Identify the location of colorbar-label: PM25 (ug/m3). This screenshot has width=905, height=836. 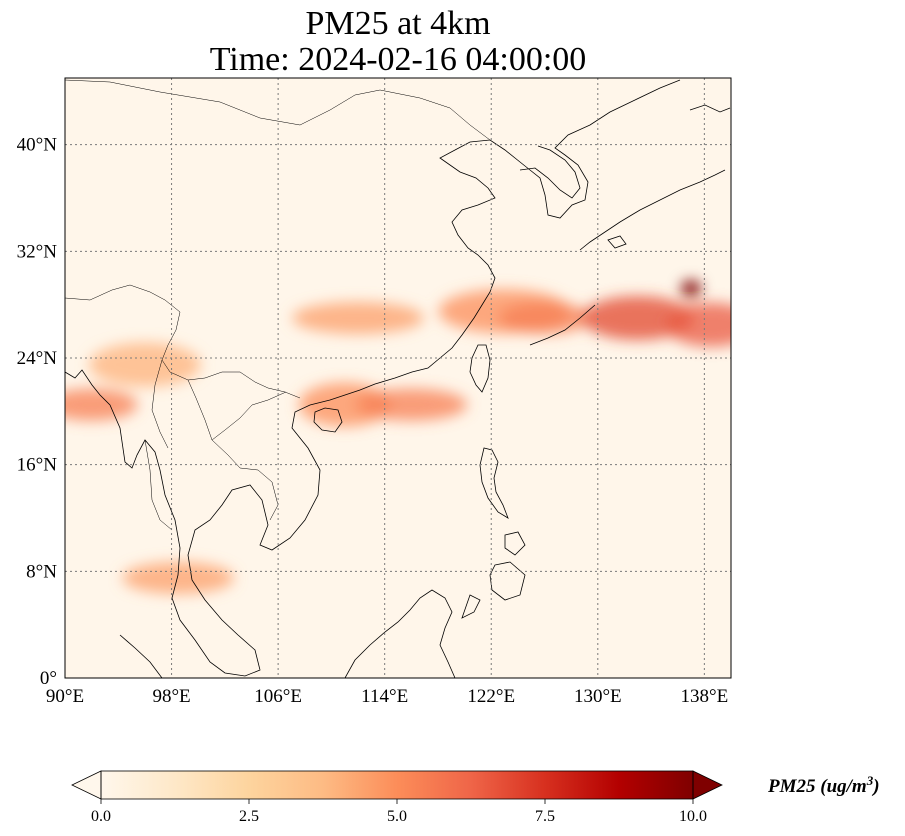
(823, 785).